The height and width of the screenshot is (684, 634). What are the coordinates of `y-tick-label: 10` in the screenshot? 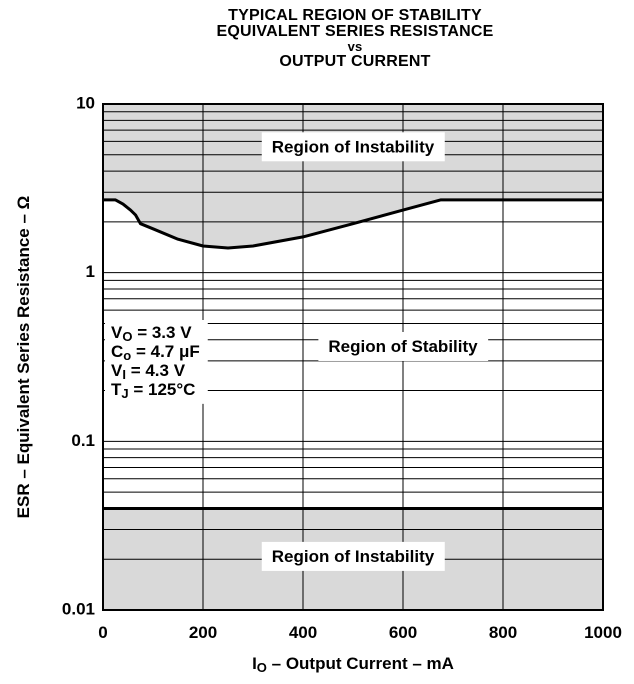 It's located at (85, 102).